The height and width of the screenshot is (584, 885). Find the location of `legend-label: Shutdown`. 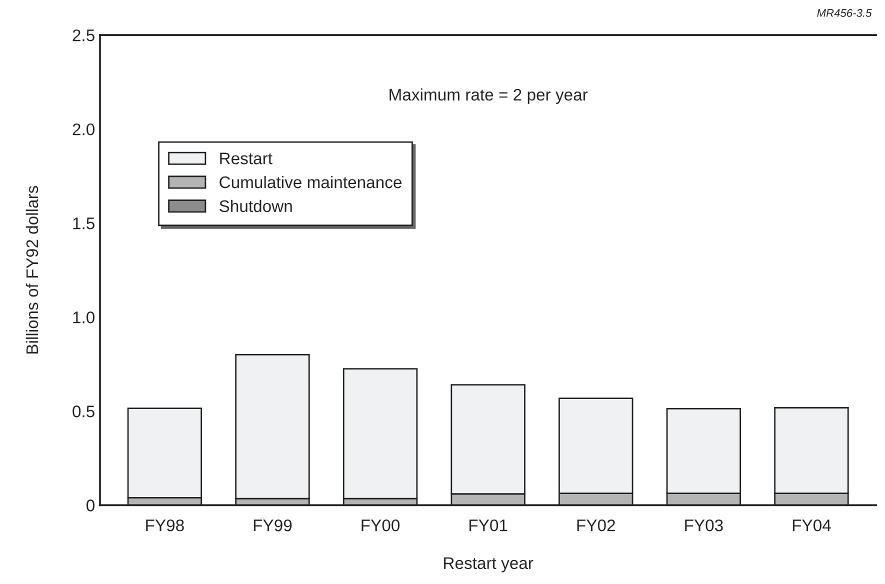

legend-label: Shutdown is located at coordinates (256, 206).